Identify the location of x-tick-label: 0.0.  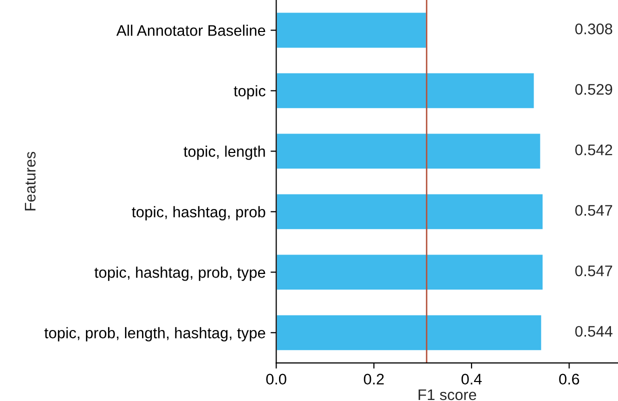
(276, 379).